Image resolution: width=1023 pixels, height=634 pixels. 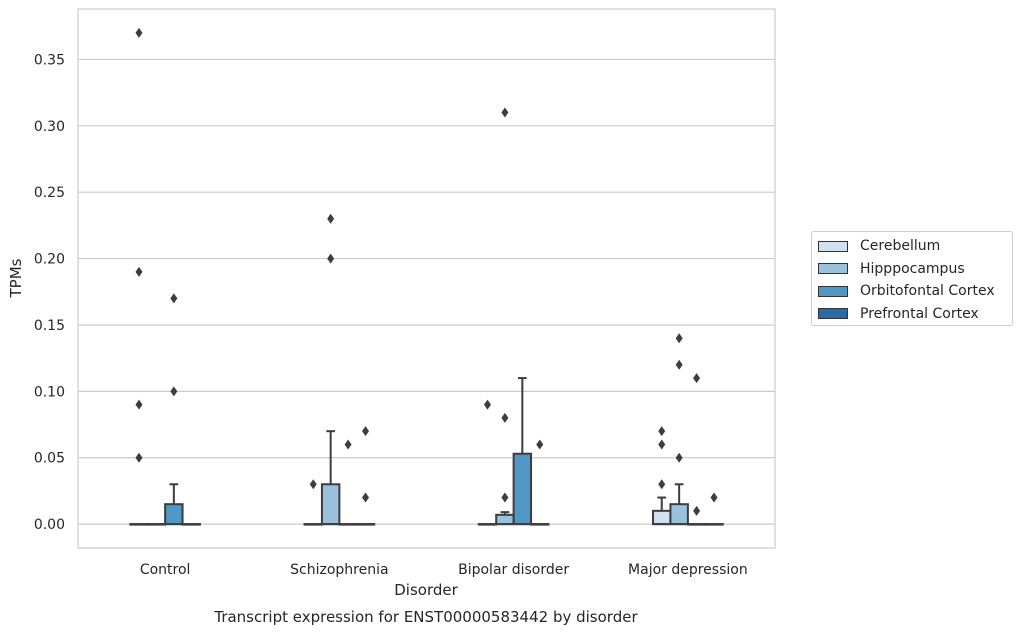 I want to click on legend-item: Hipppocampus, so click(x=915, y=269).